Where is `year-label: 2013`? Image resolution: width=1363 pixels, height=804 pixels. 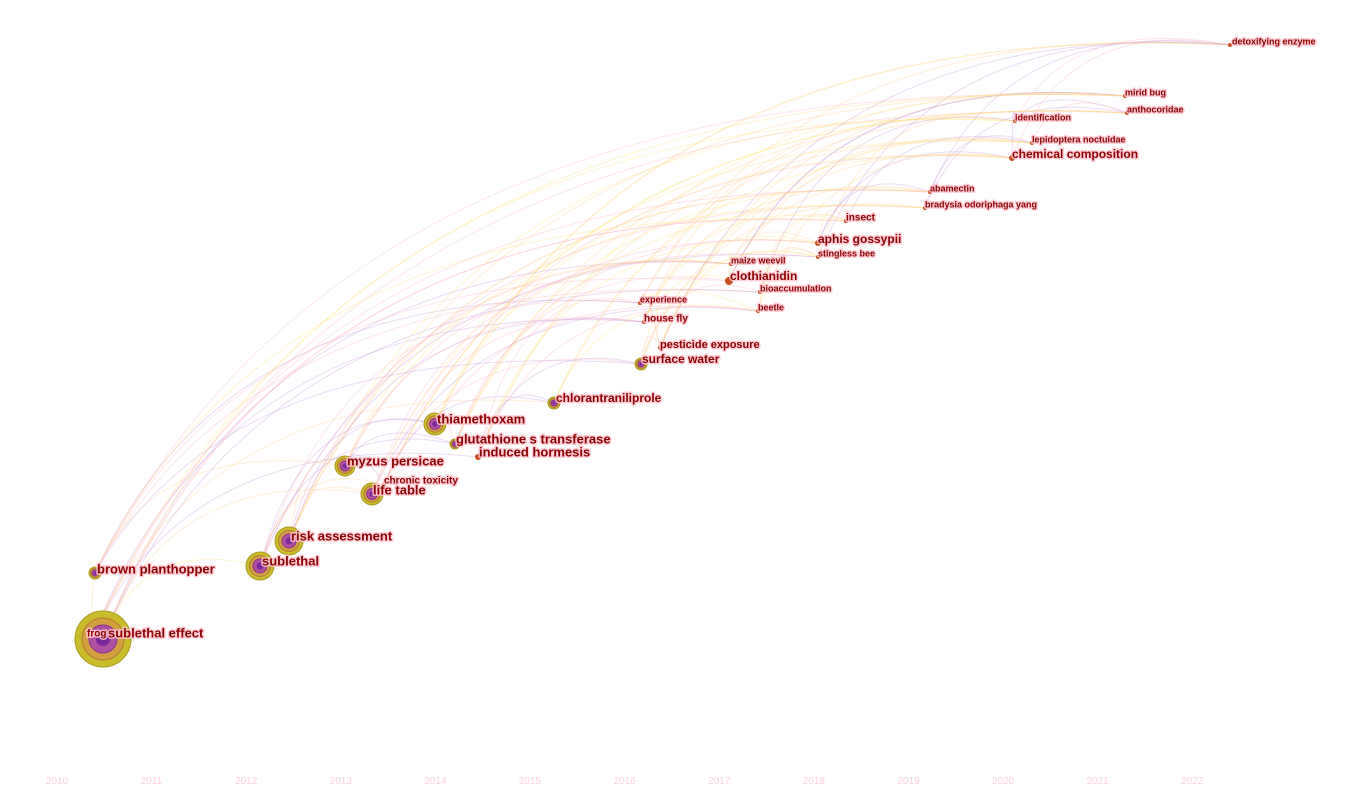 year-label: 2013 is located at coordinates (341, 781).